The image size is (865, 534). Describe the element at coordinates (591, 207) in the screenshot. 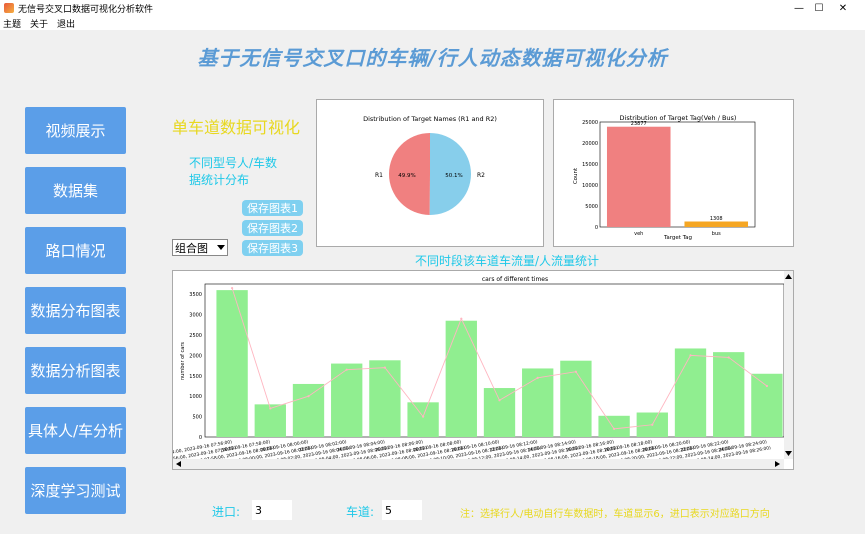

I see `tag-bar-ytick: 5000` at that location.